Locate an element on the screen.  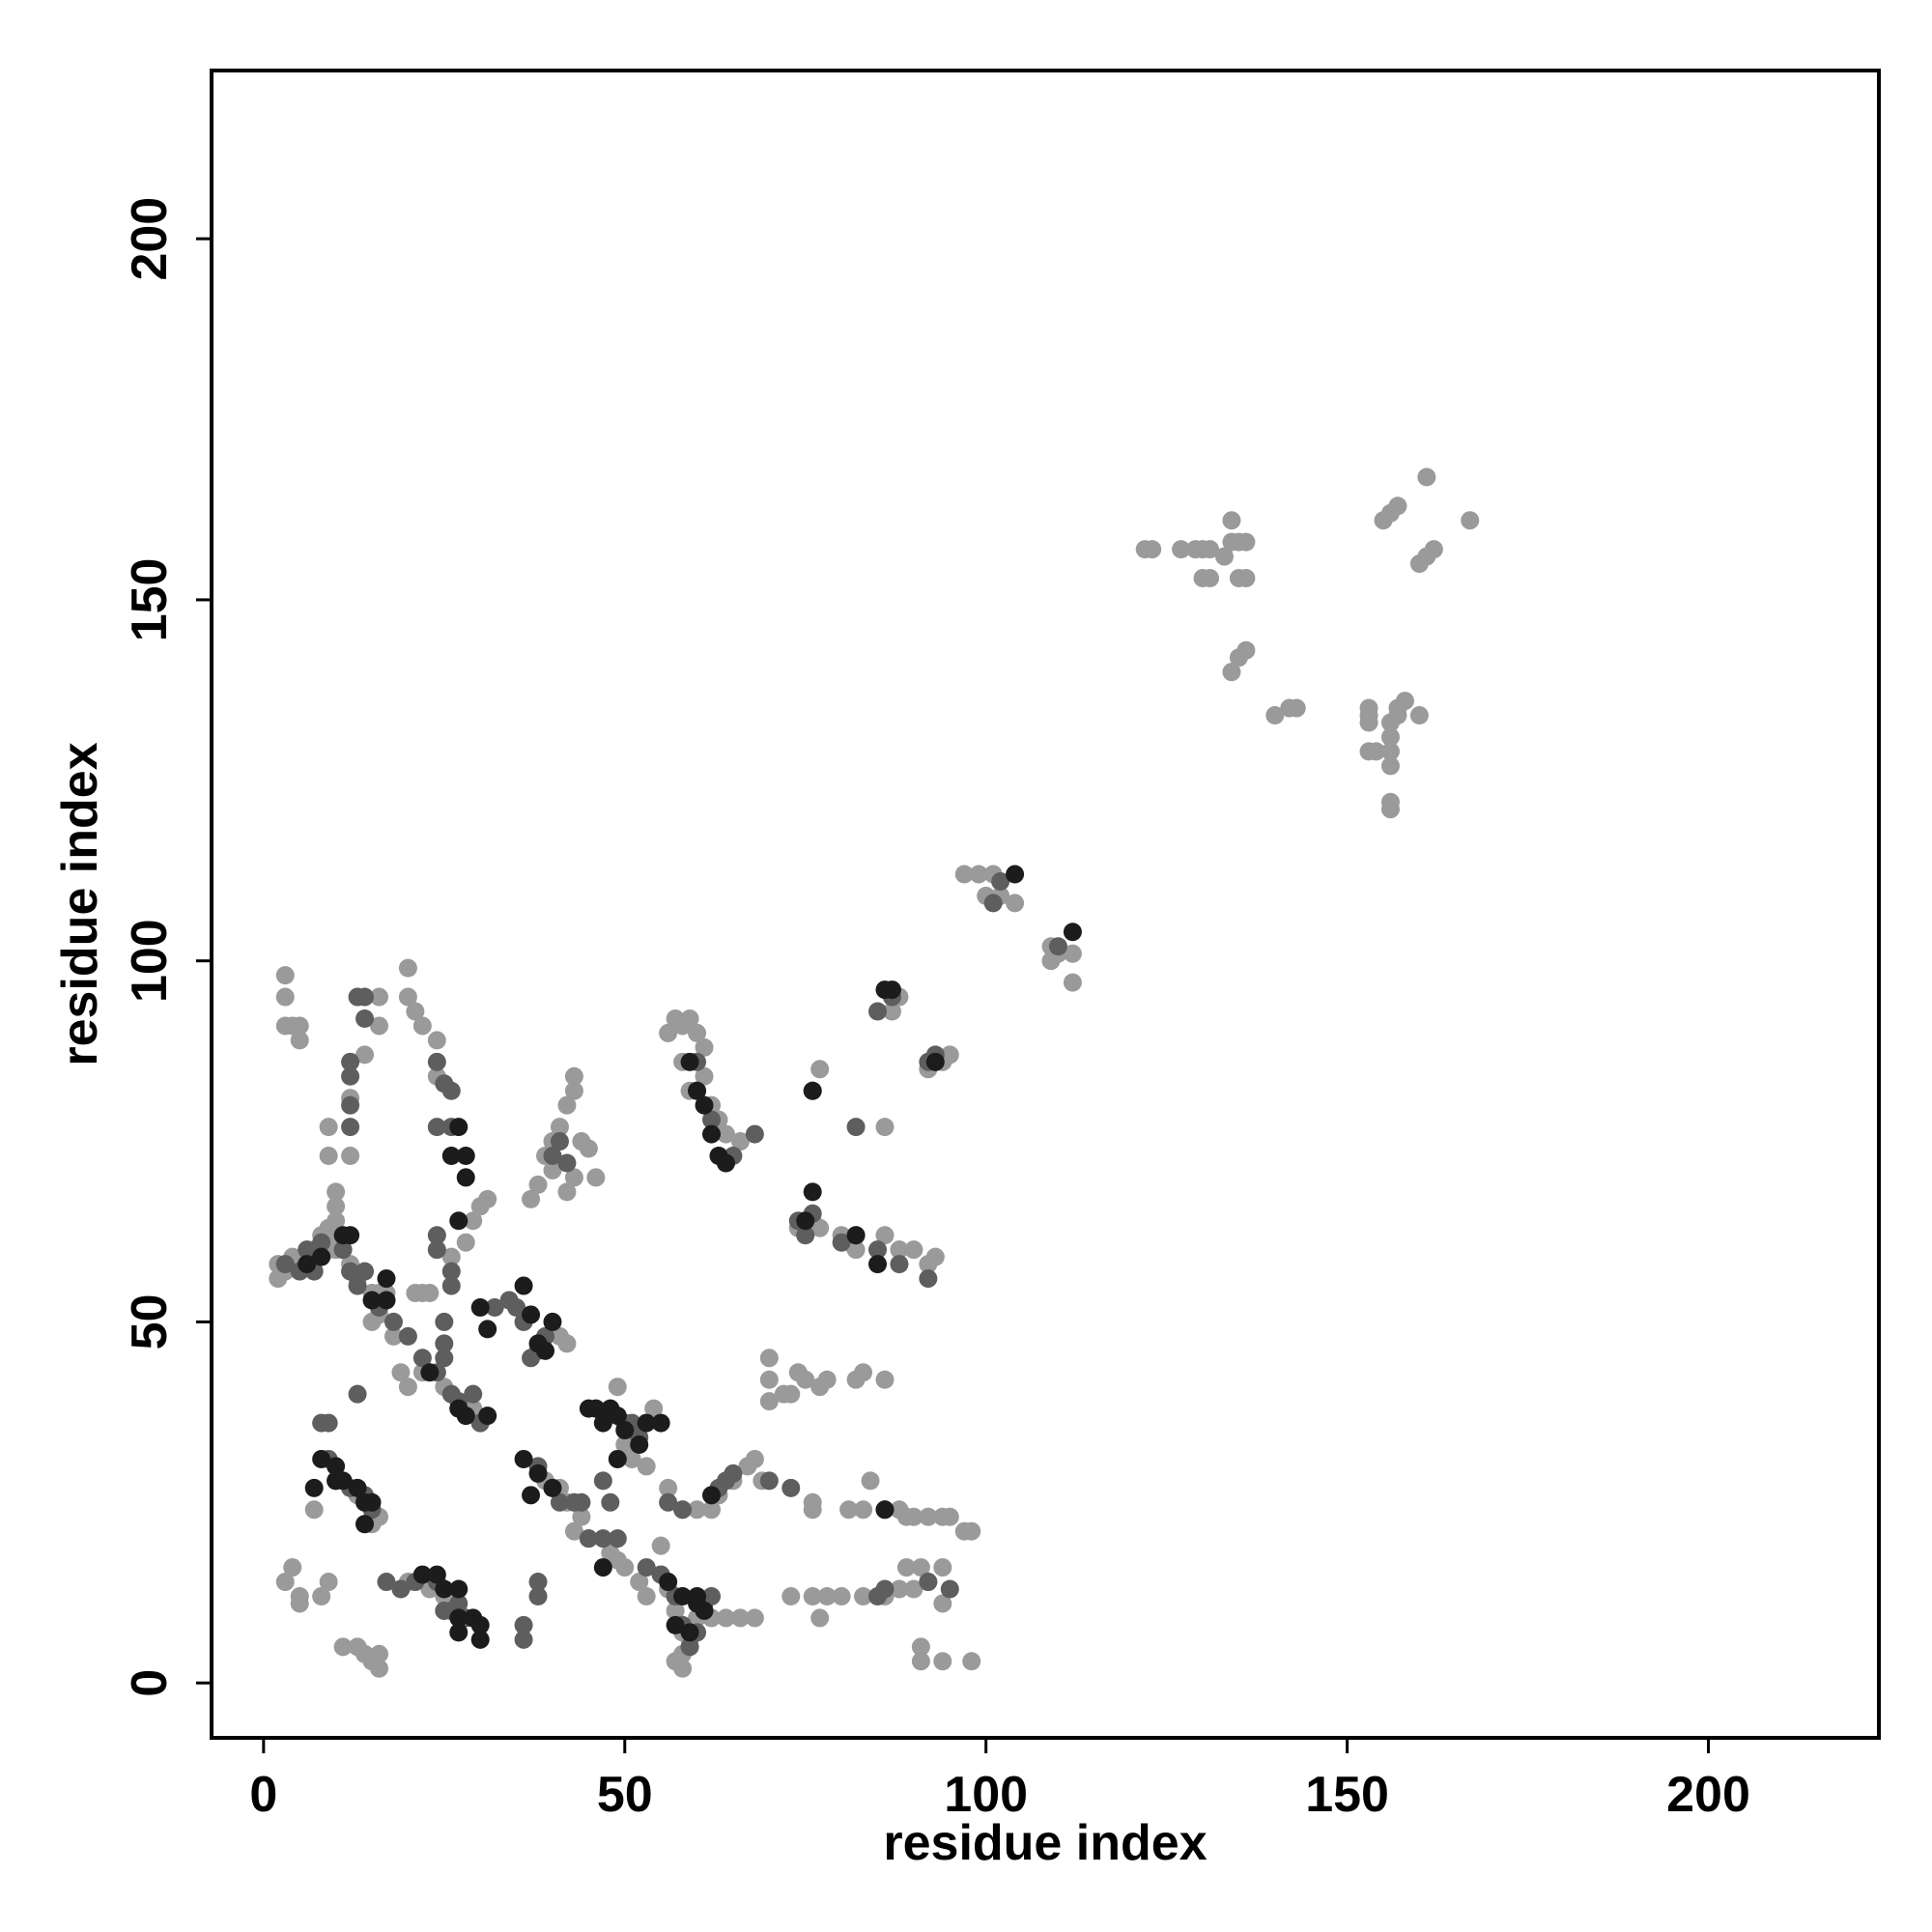
x-tick-label: 200 is located at coordinates (1708, 1795).